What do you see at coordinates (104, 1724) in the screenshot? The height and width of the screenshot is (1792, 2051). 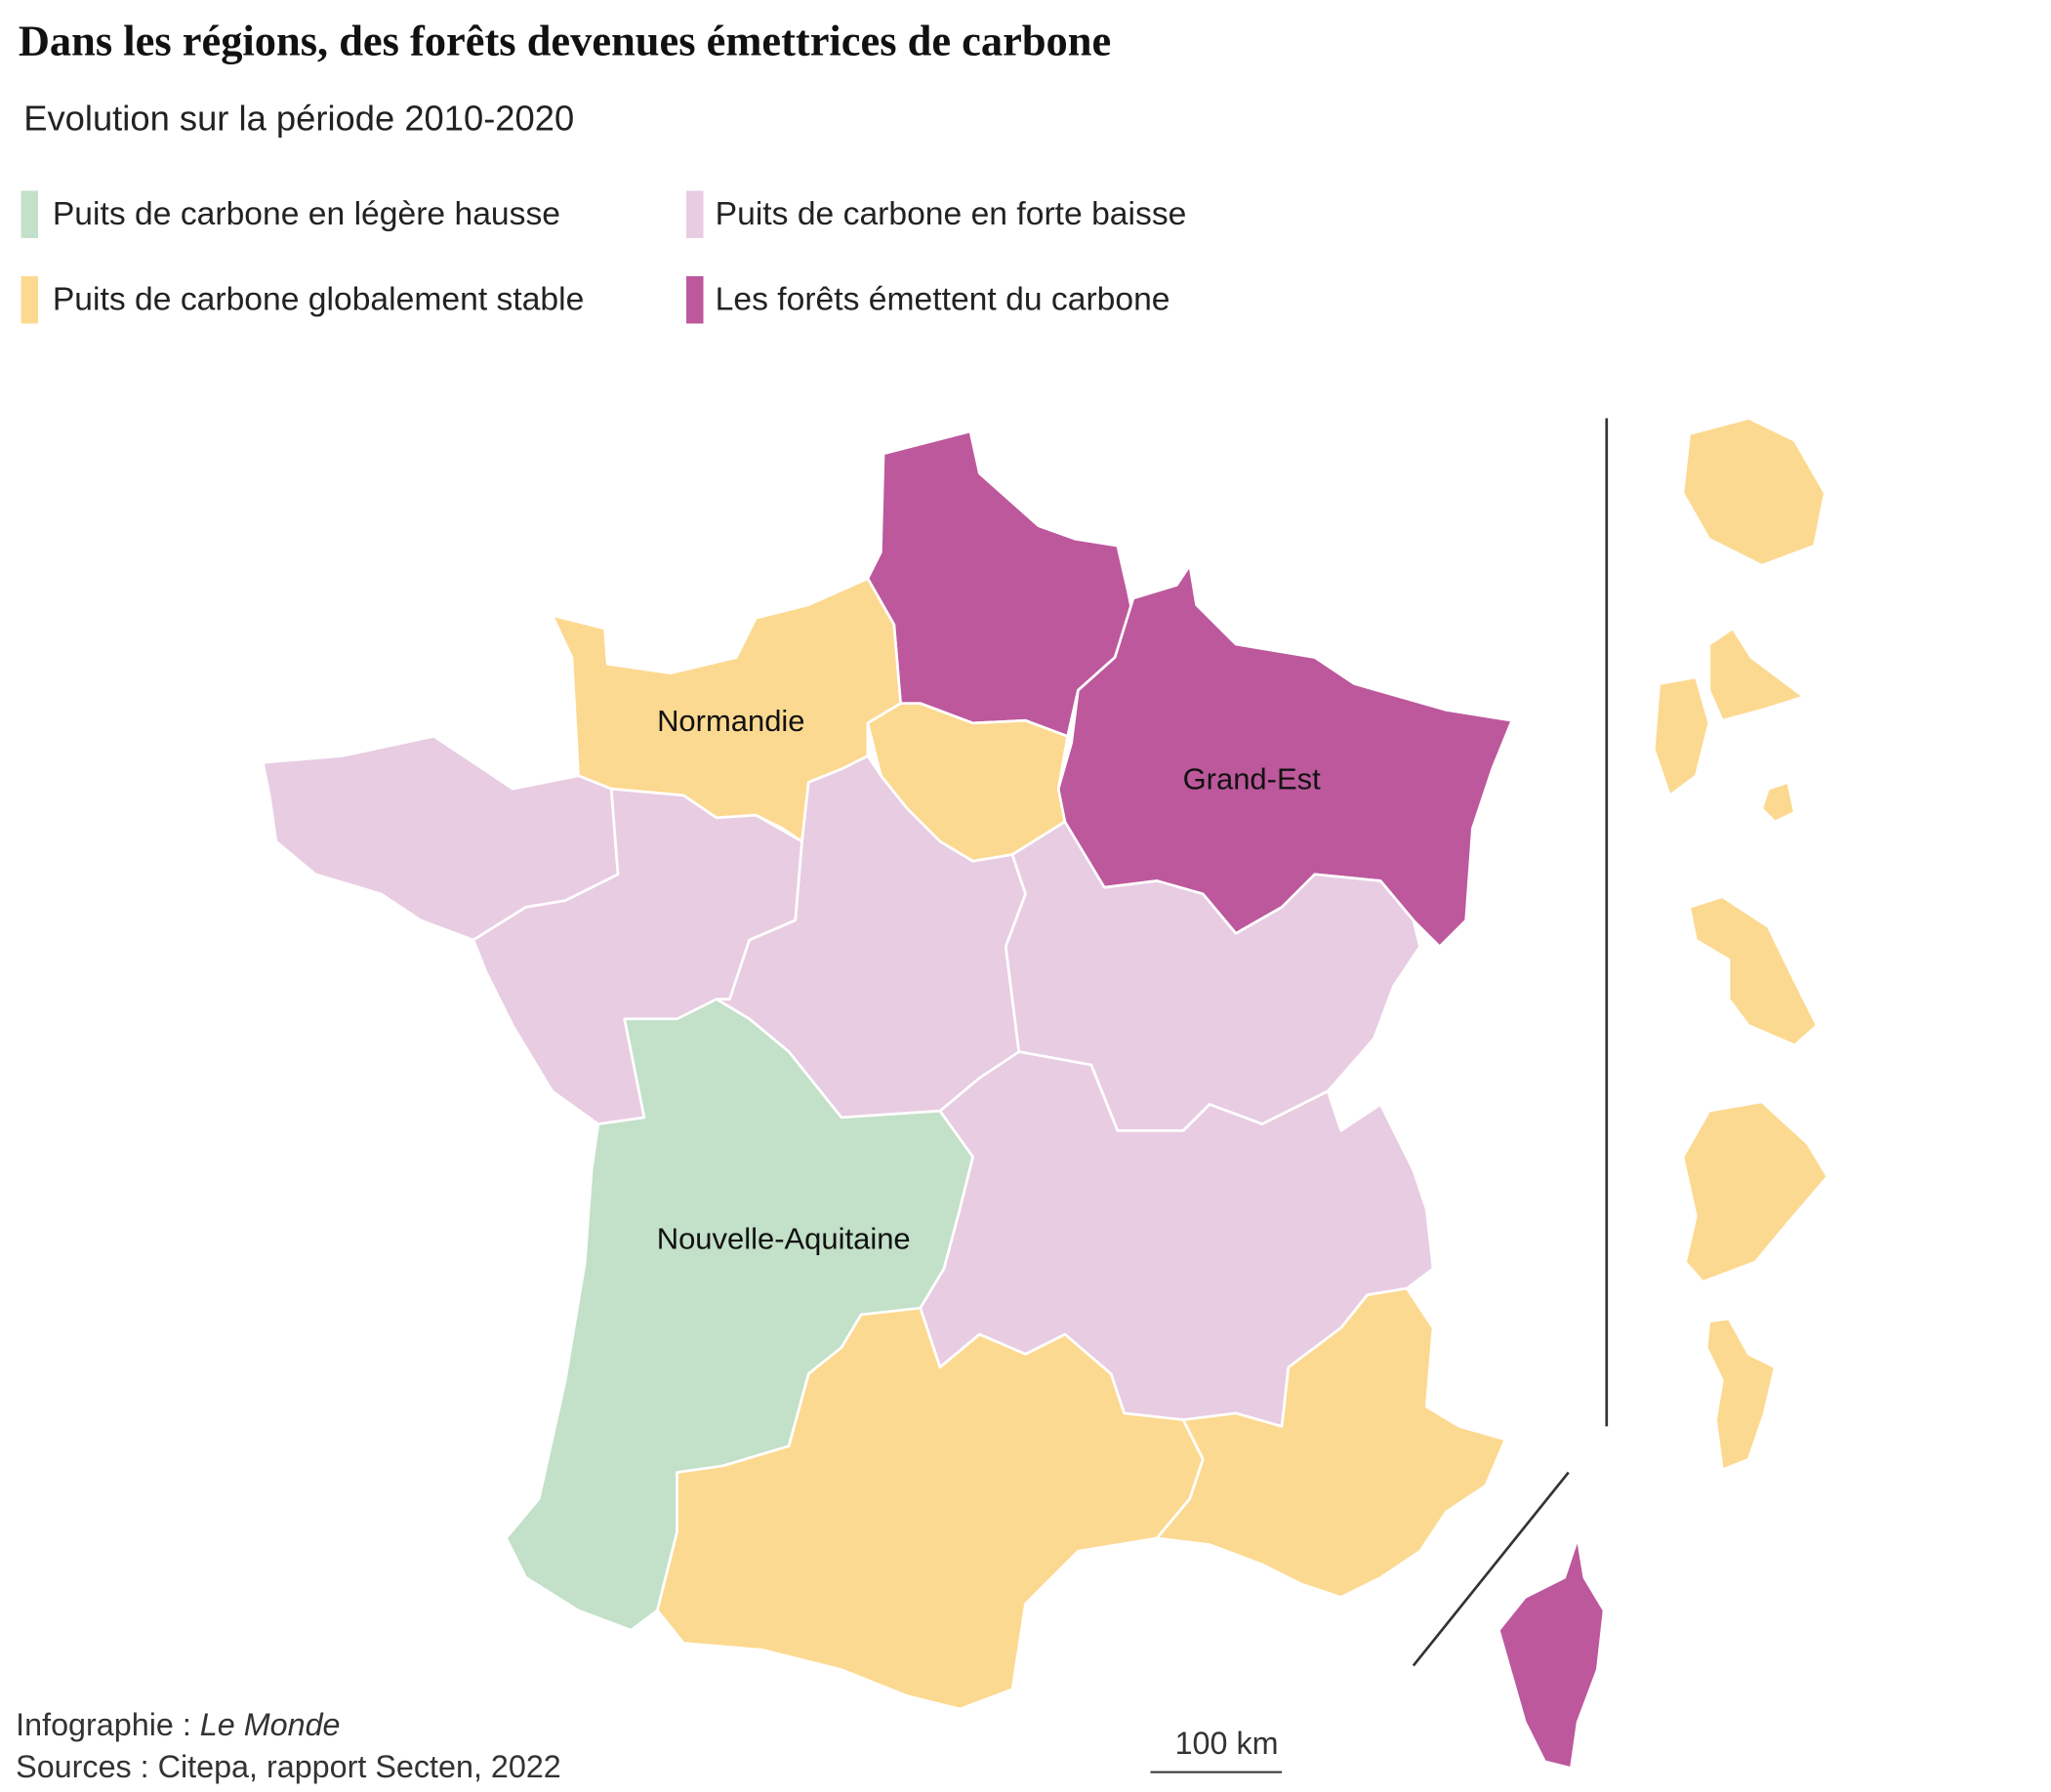 I see `credit-prefix: Infographie :` at bounding box center [104, 1724].